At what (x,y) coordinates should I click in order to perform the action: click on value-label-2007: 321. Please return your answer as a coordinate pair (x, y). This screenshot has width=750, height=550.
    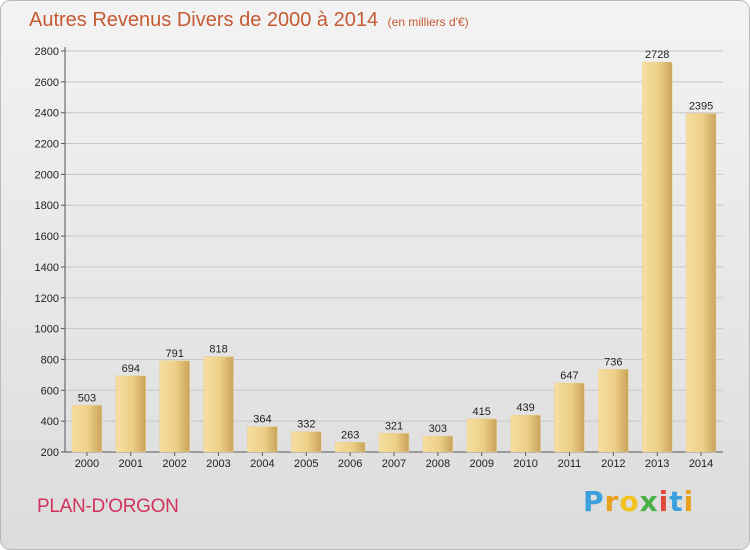
    Looking at the image, I should click on (394, 426).